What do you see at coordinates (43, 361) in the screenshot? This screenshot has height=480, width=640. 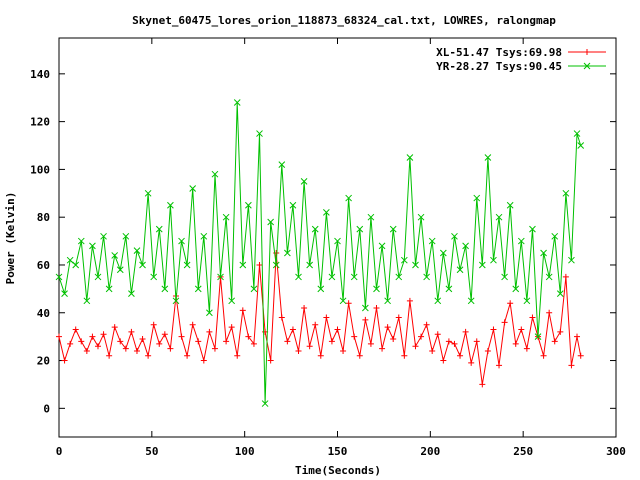 I see `y-tick-label: 20` at bounding box center [43, 361].